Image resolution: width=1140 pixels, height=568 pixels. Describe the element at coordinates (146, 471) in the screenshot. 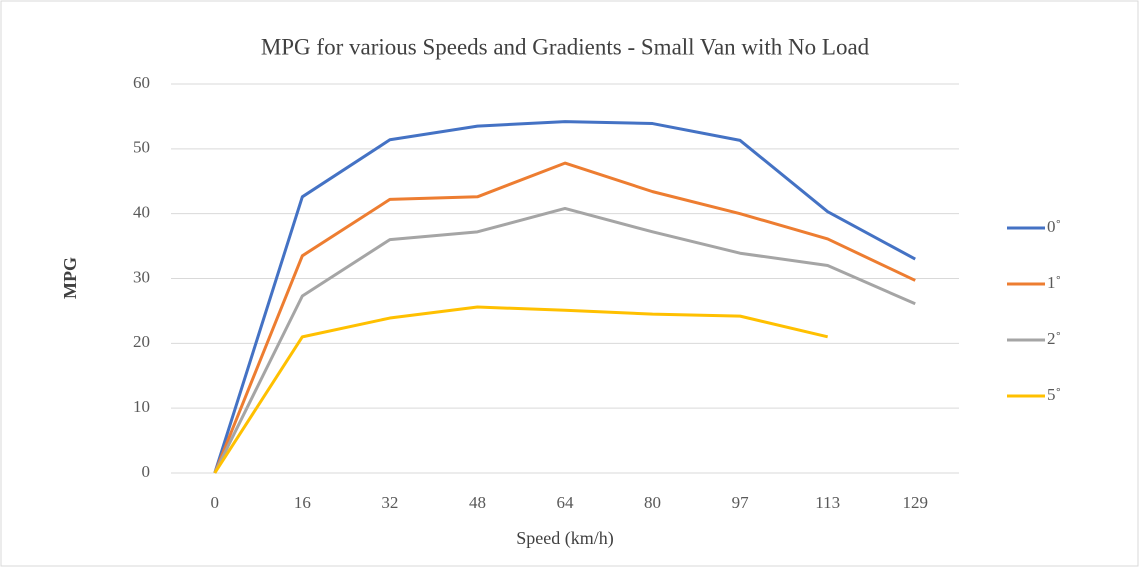

I see `y-tick-label: 0` at that location.